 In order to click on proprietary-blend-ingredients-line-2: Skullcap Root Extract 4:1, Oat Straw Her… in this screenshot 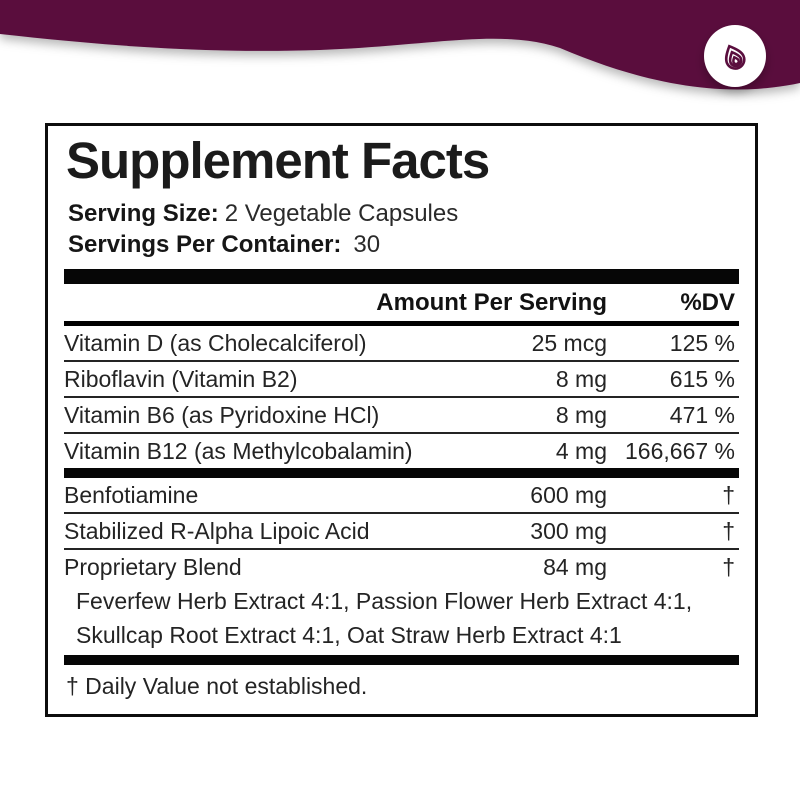, I will do `click(349, 634)`.